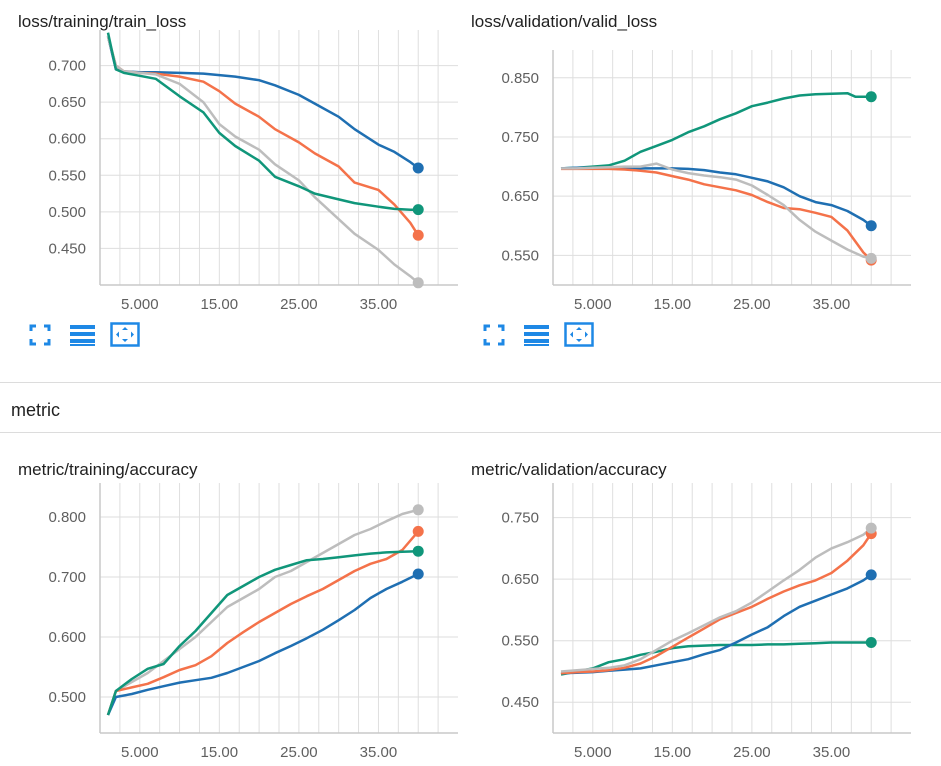  Describe the element at coordinates (35, 410) in the screenshot. I see `section-title: metric` at that location.